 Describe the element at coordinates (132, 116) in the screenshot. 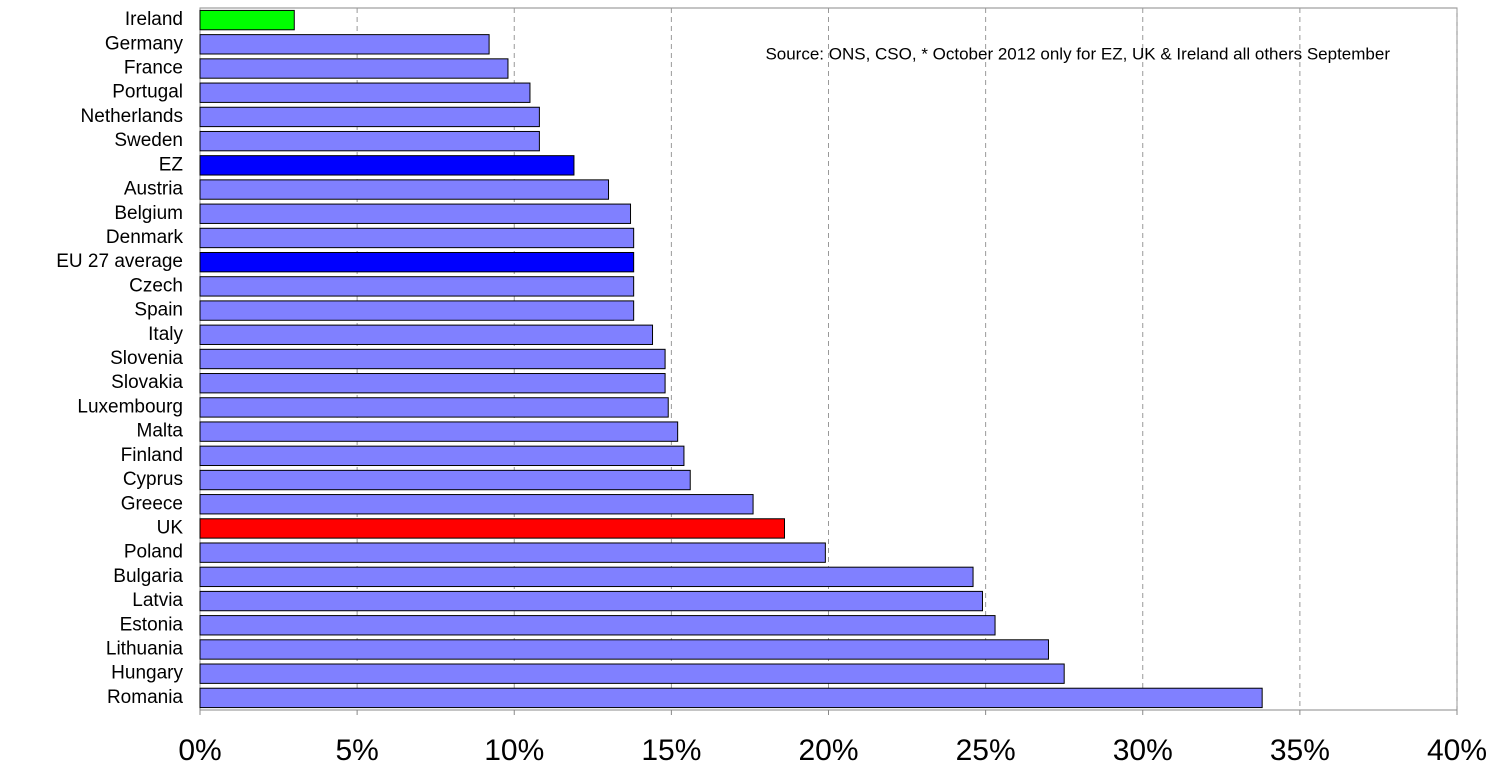

I see `y-tick-label: Netherlands` at that location.